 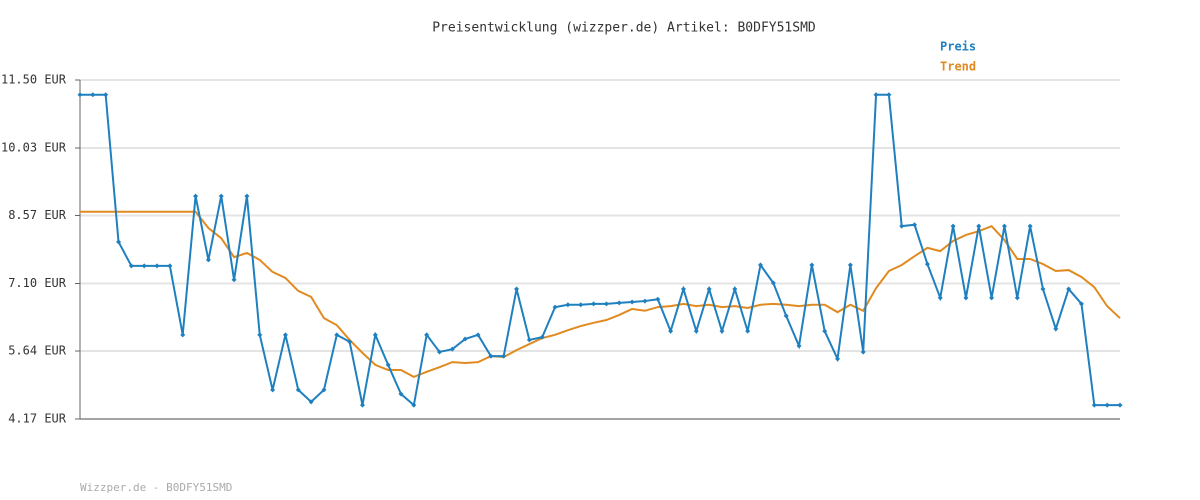 What do you see at coordinates (34, 147) in the screenshot?
I see `y-tick-label: 10.03 EUR` at bounding box center [34, 147].